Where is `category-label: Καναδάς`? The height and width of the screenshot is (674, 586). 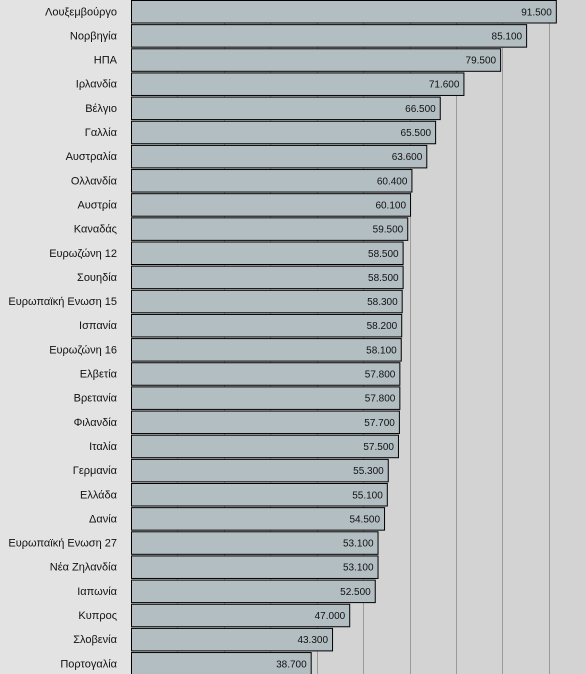
category-label: Καναδάς is located at coordinates (95, 230).